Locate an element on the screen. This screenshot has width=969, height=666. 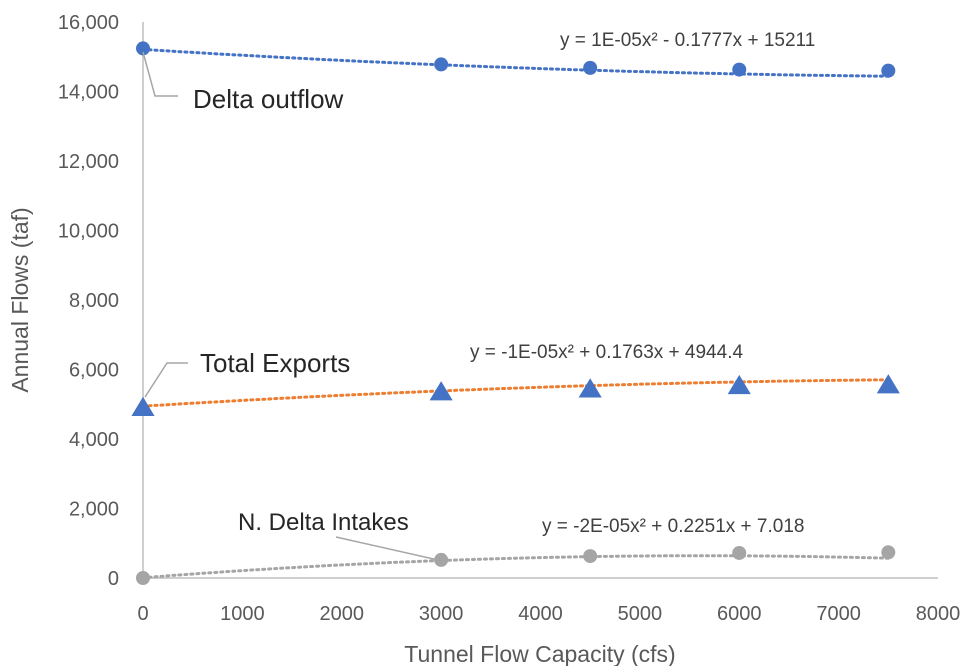
y-tick-label: 2,000 is located at coordinates (94, 510).